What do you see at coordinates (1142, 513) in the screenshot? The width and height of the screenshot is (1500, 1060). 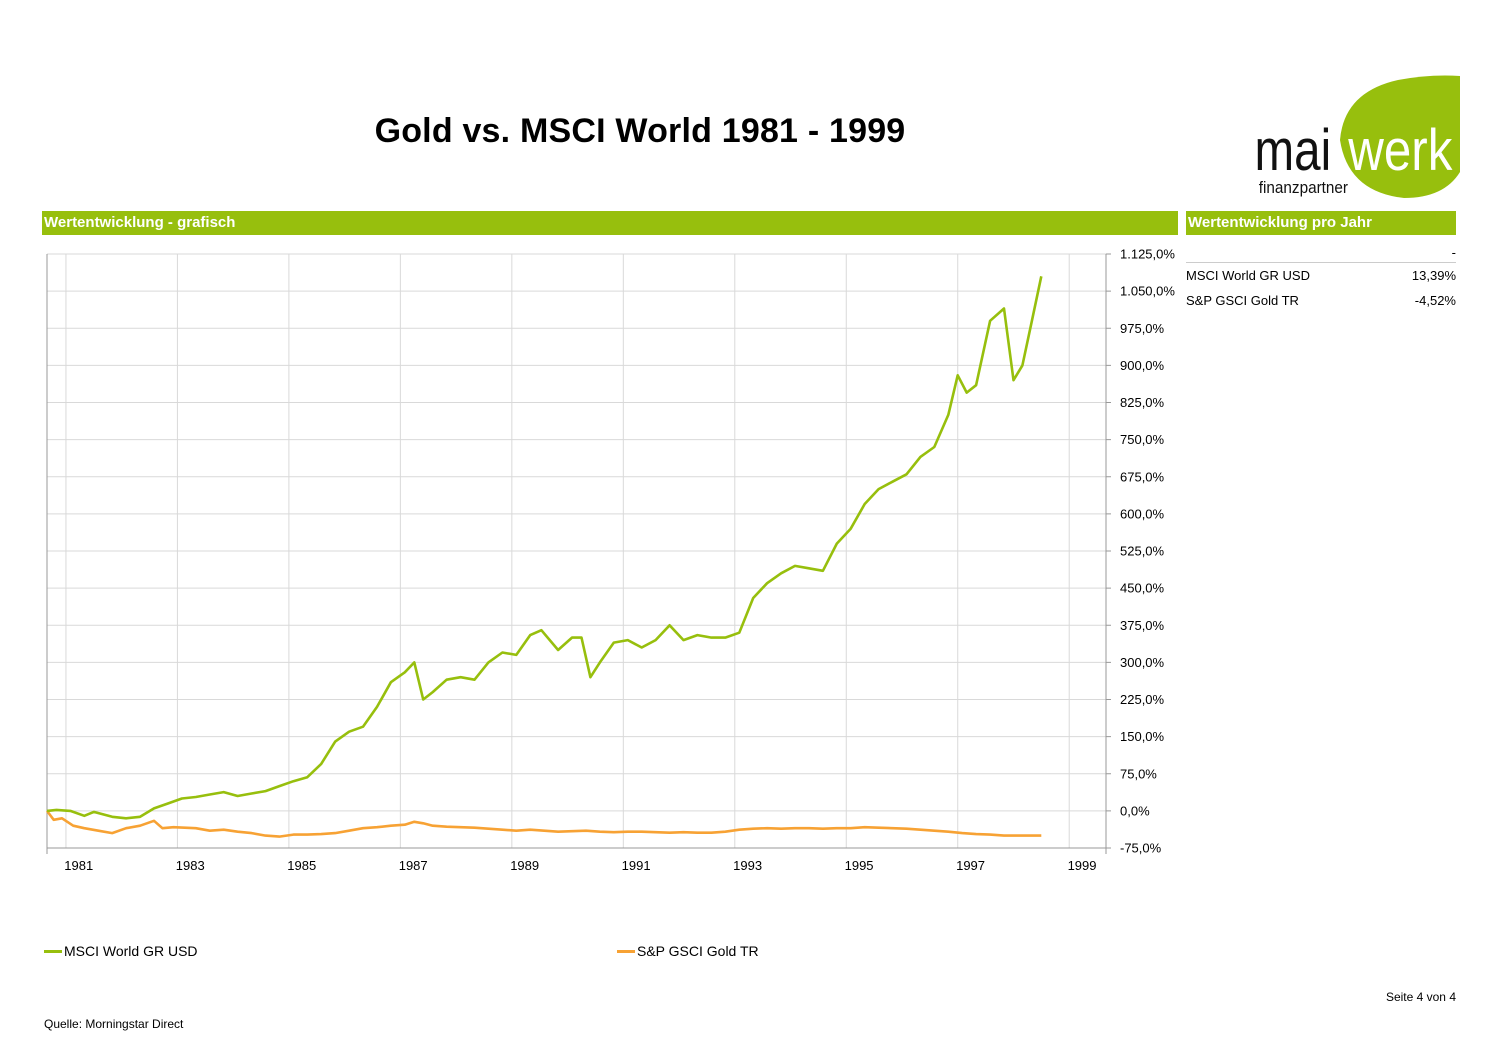 I see `y-tick-label: 600,0%` at bounding box center [1142, 513].